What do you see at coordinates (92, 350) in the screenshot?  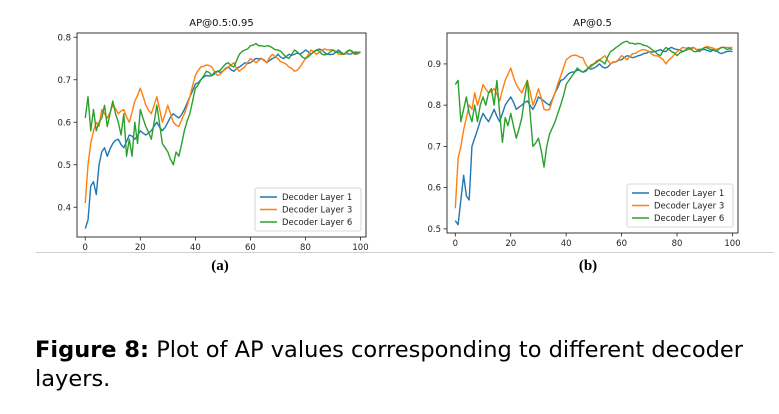 I see `figure-label: Figure 8:` at bounding box center [92, 350].